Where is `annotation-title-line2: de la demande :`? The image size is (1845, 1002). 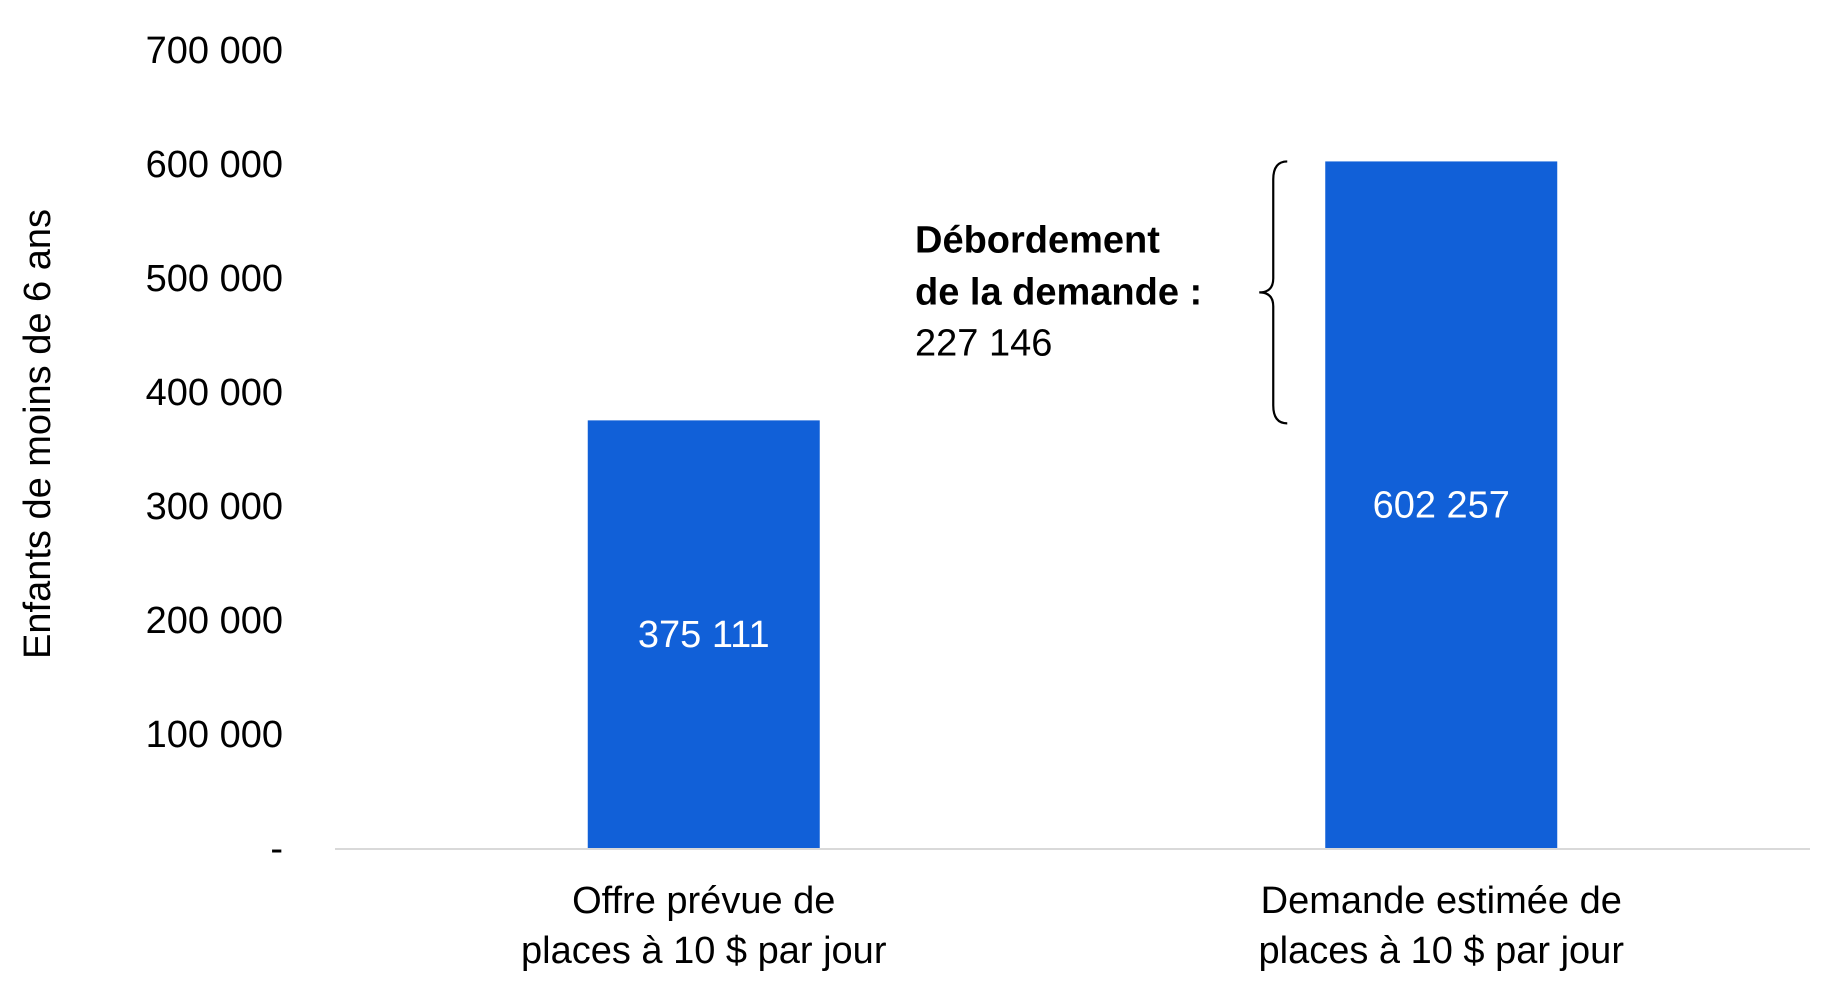
annotation-title-line2: de la demande : is located at coordinates (1058, 292).